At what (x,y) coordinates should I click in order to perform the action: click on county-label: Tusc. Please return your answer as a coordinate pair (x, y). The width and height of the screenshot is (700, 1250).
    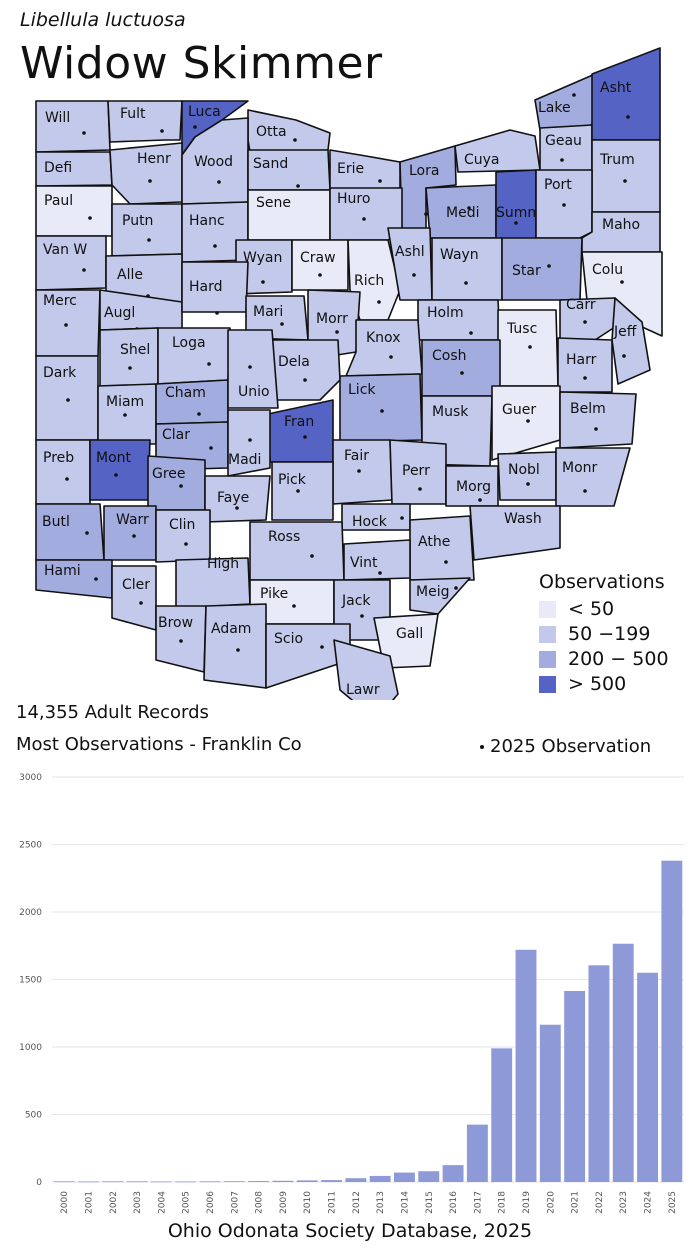
    Looking at the image, I should click on (521, 329).